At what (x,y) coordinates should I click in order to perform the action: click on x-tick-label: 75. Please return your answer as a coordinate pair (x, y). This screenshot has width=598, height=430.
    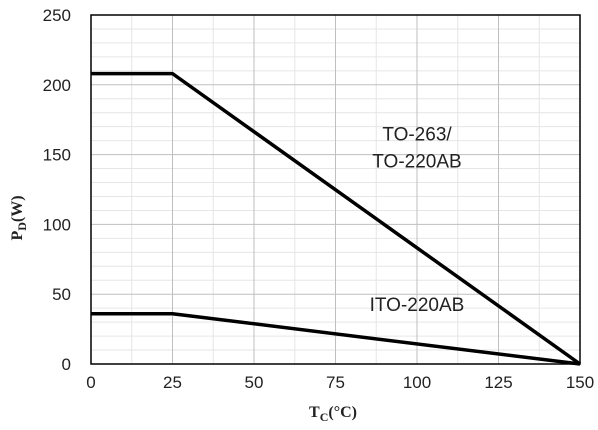
    Looking at the image, I should click on (335, 382).